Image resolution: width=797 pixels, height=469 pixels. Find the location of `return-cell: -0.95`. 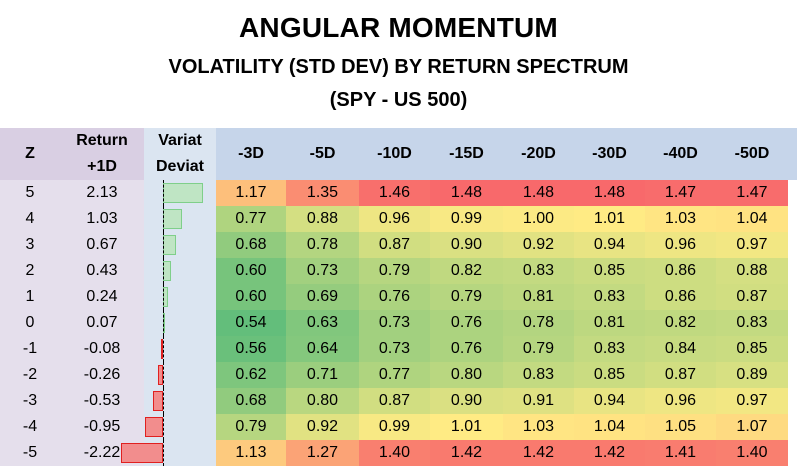

return-cell: -0.95 is located at coordinates (112, 427).